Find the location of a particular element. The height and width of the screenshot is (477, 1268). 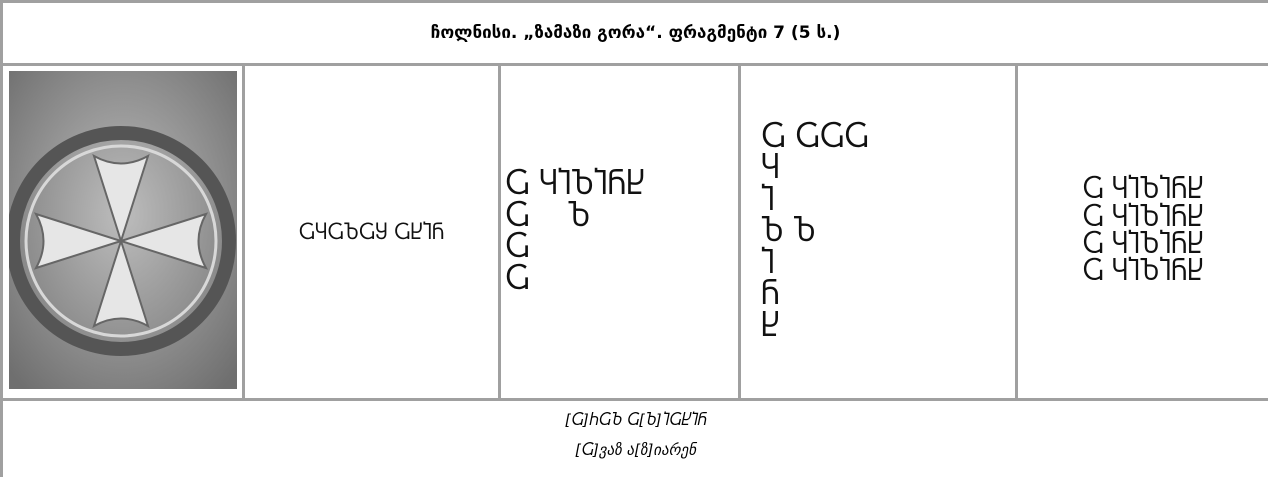

glyph-repeated: Ⴚ ႷႨႦႨႬႾ Ⴚ ႷႨႦႨႬႾ Ⴚ ႷႨႦႨႬႾ Ⴚ ႷႨႦႨႬႾ is located at coordinates (1141, 232).